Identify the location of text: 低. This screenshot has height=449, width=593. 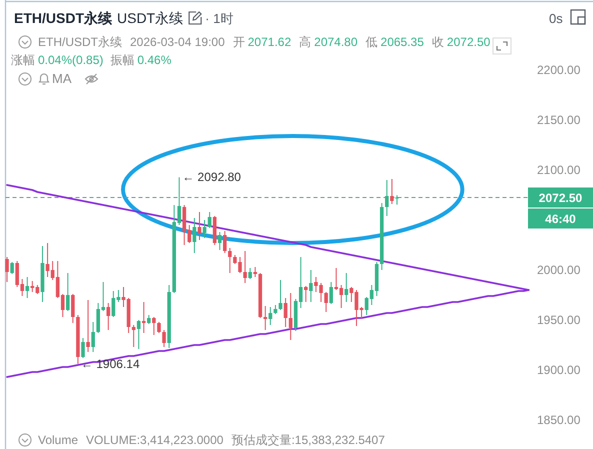
(372, 42).